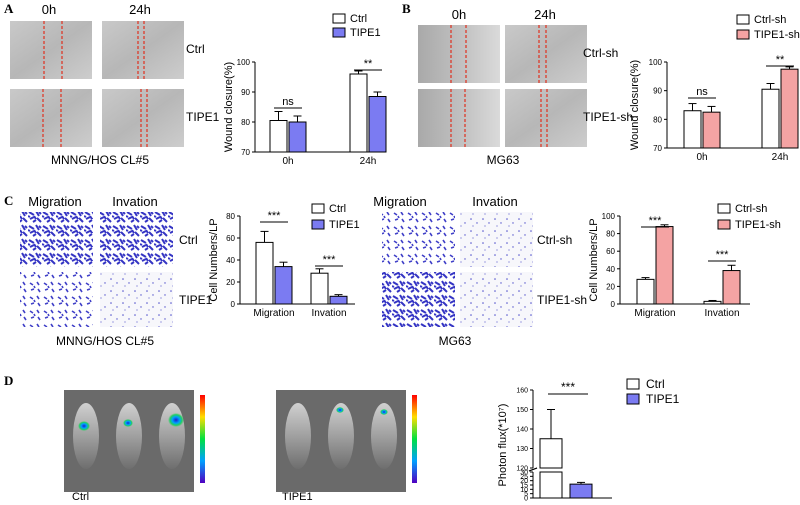 The height and width of the screenshot is (505, 800). What do you see at coordinates (503, 445) in the screenshot?
I see `y-axis-label: Photon flux(*10⁷)` at bounding box center [503, 445].